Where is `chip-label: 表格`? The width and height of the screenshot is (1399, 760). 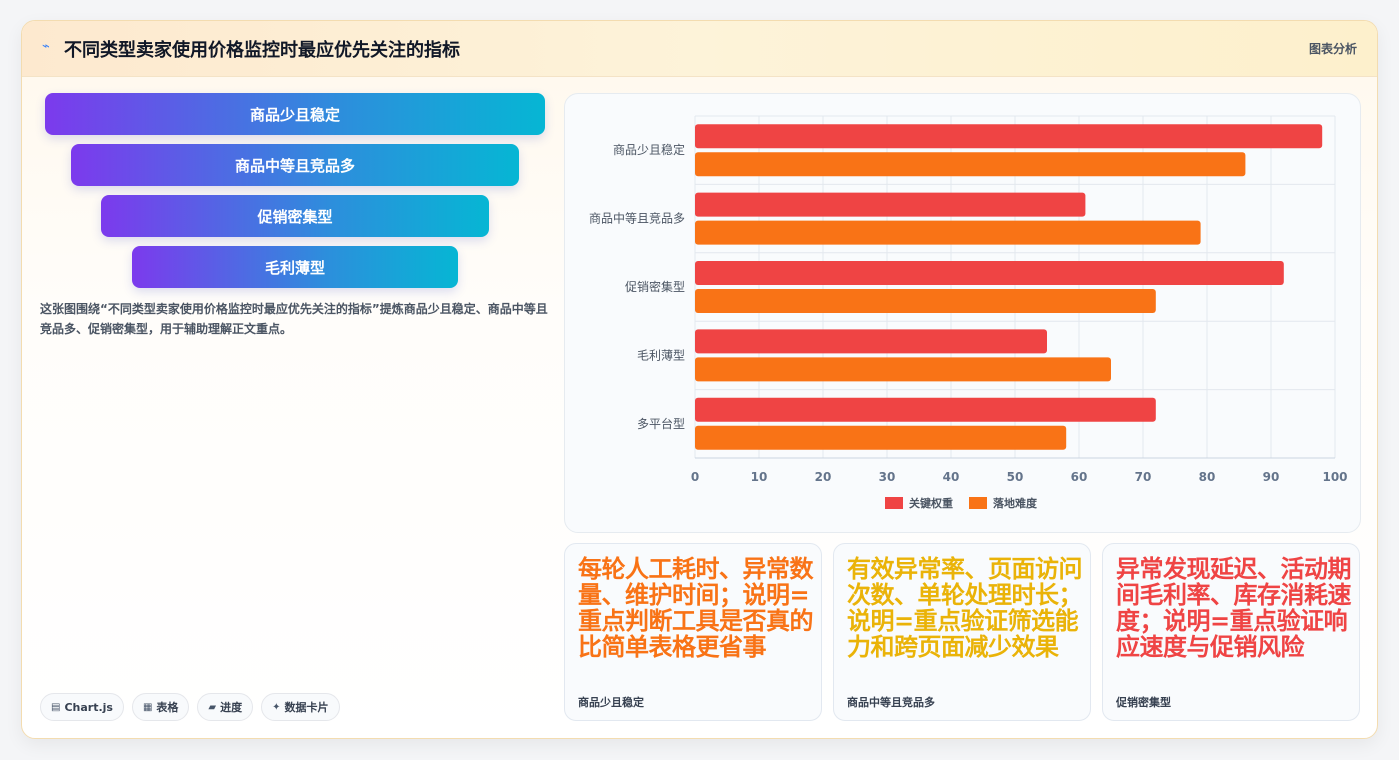
chip-label: 表格 is located at coordinates (167, 707).